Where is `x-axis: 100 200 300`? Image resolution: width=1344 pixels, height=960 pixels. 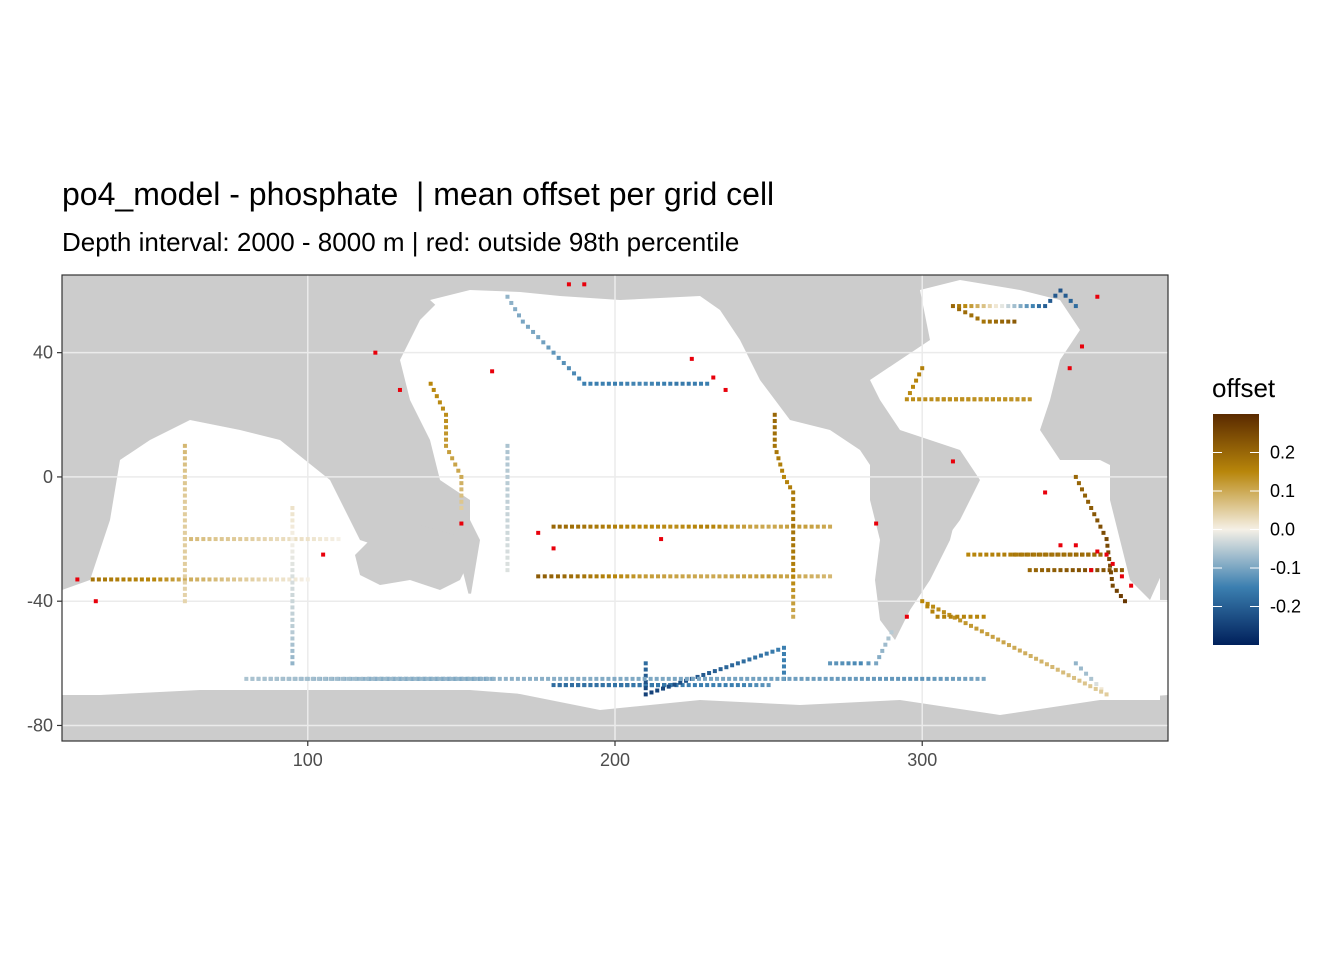
x-axis: 100 200 300 is located at coordinates (615, 755).